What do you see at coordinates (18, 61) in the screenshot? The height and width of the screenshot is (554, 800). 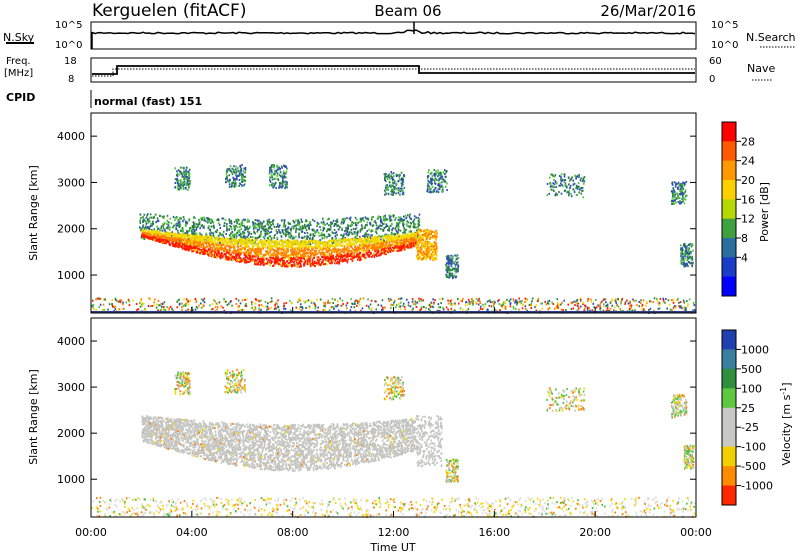 I see `freq-label-line1: Freq.` at bounding box center [18, 61].